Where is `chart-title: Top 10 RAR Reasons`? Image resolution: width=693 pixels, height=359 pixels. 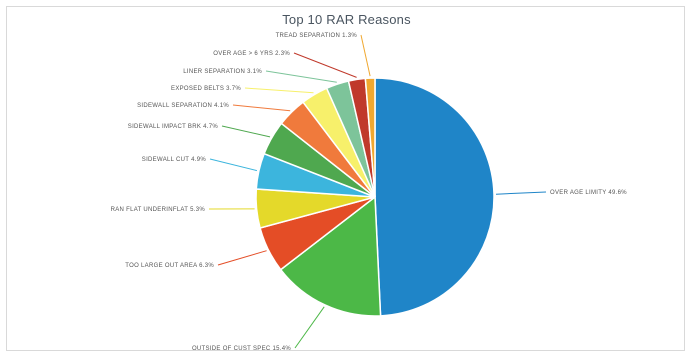
chart-title: Top 10 RAR Reasons is located at coordinates (346, 19).